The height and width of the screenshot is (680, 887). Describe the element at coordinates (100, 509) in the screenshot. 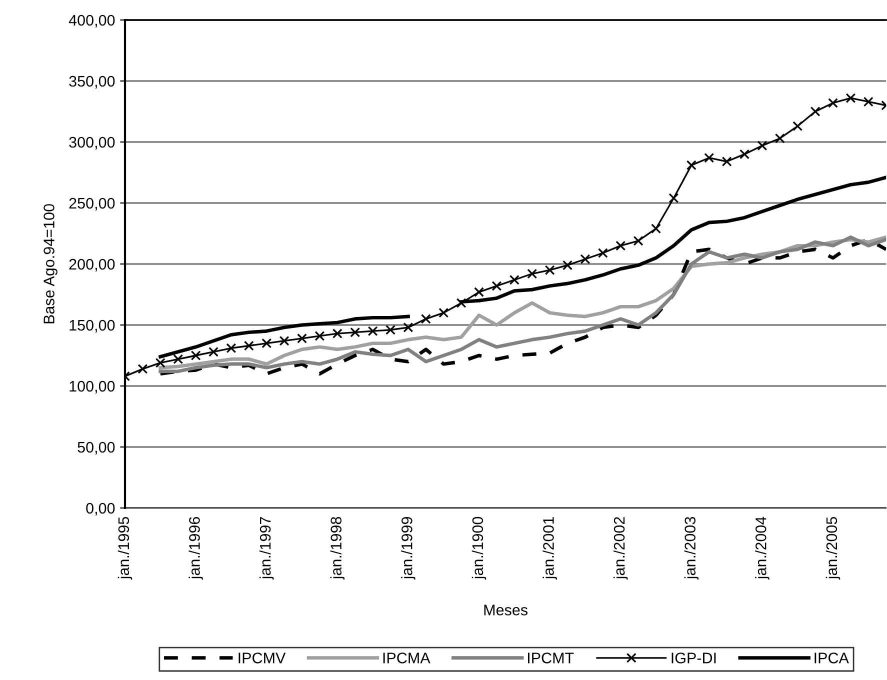

I see `y-tick-label: 0,00` at that location.